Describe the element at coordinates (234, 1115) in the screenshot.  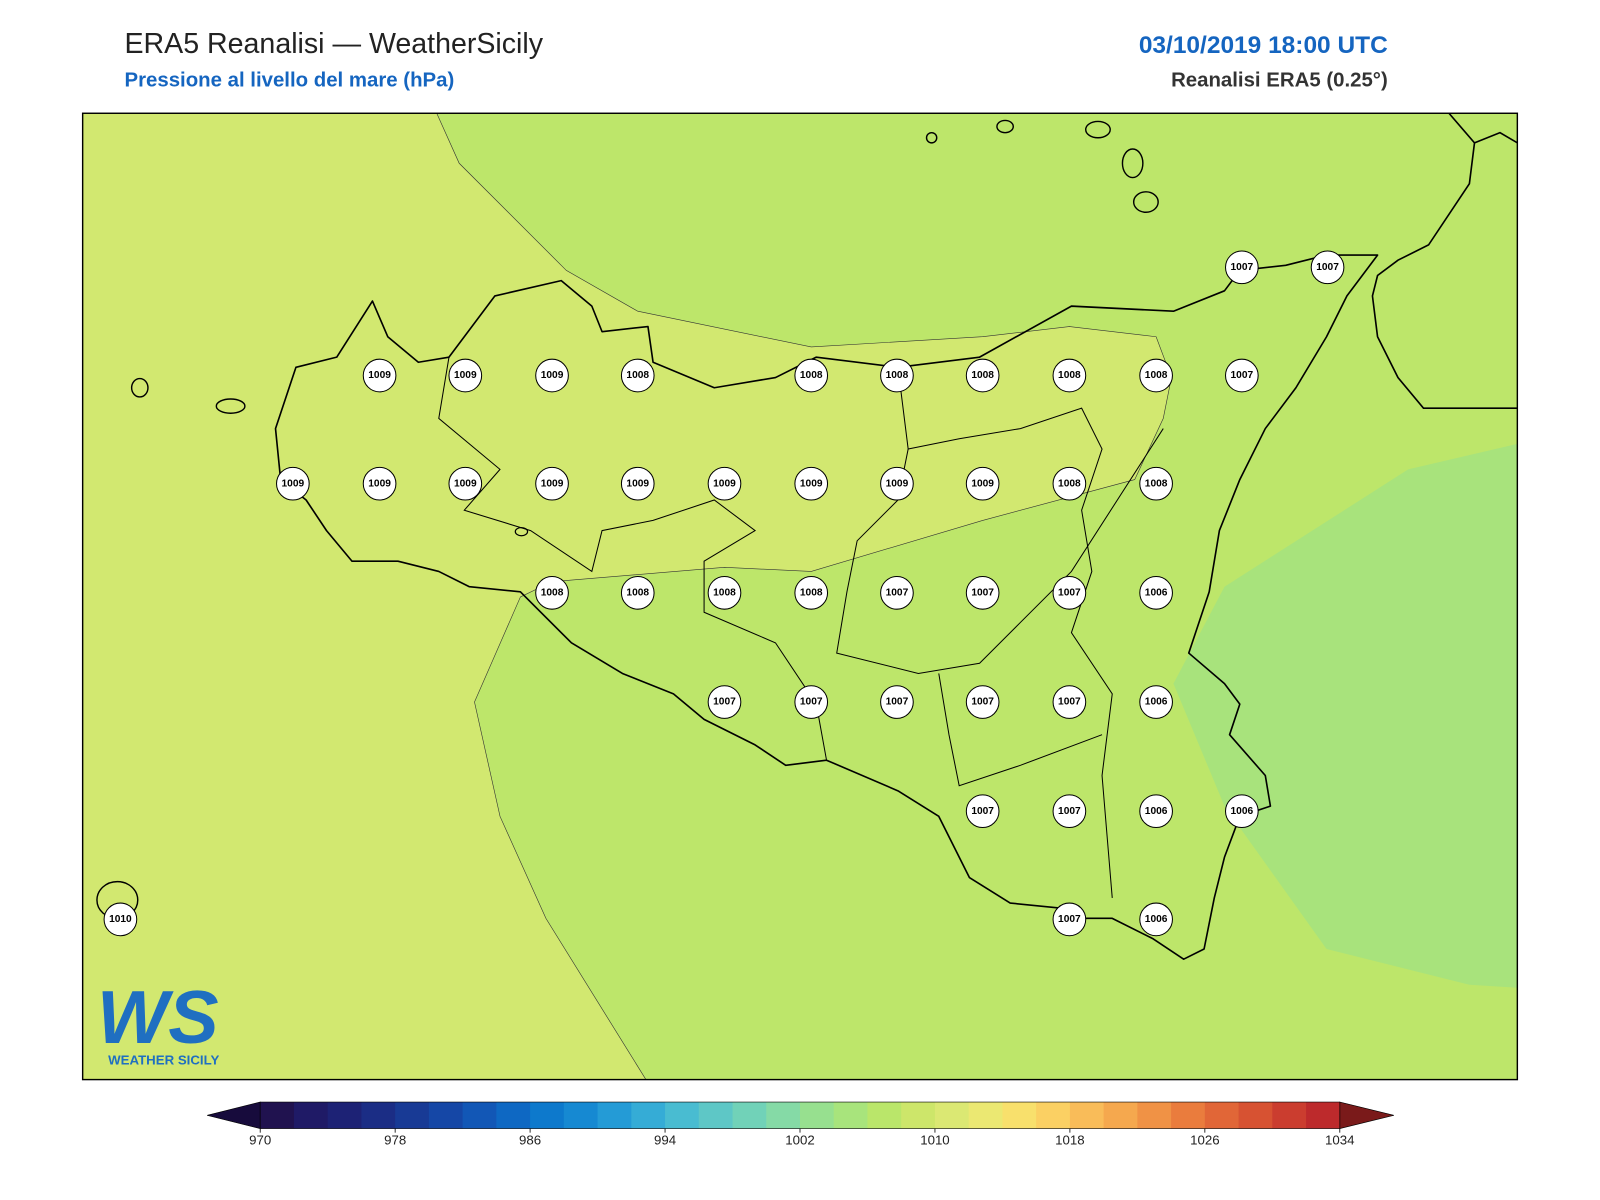
I see `colorbar-under` at that location.